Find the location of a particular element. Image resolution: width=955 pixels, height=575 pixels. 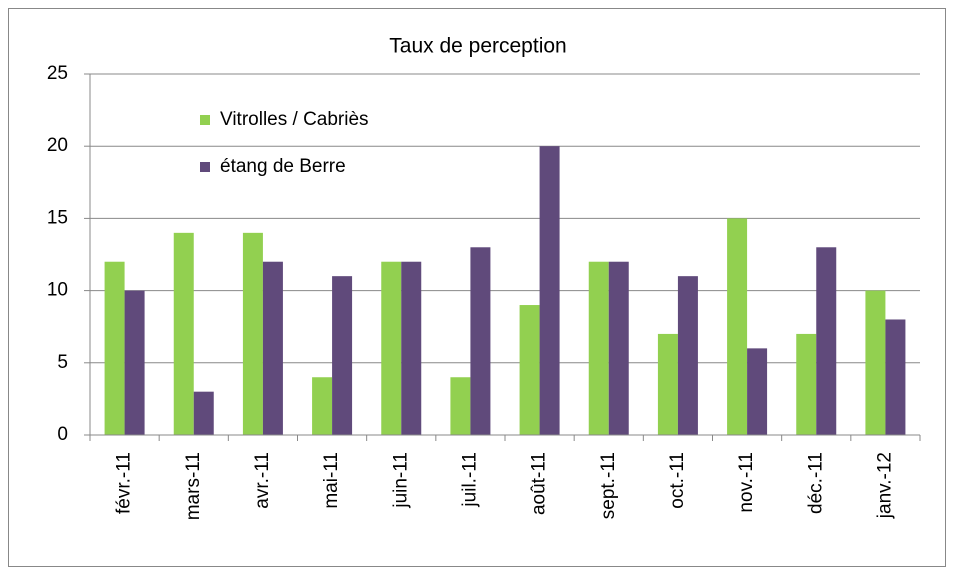

y-tick-label: 0 is located at coordinates (62, 434).